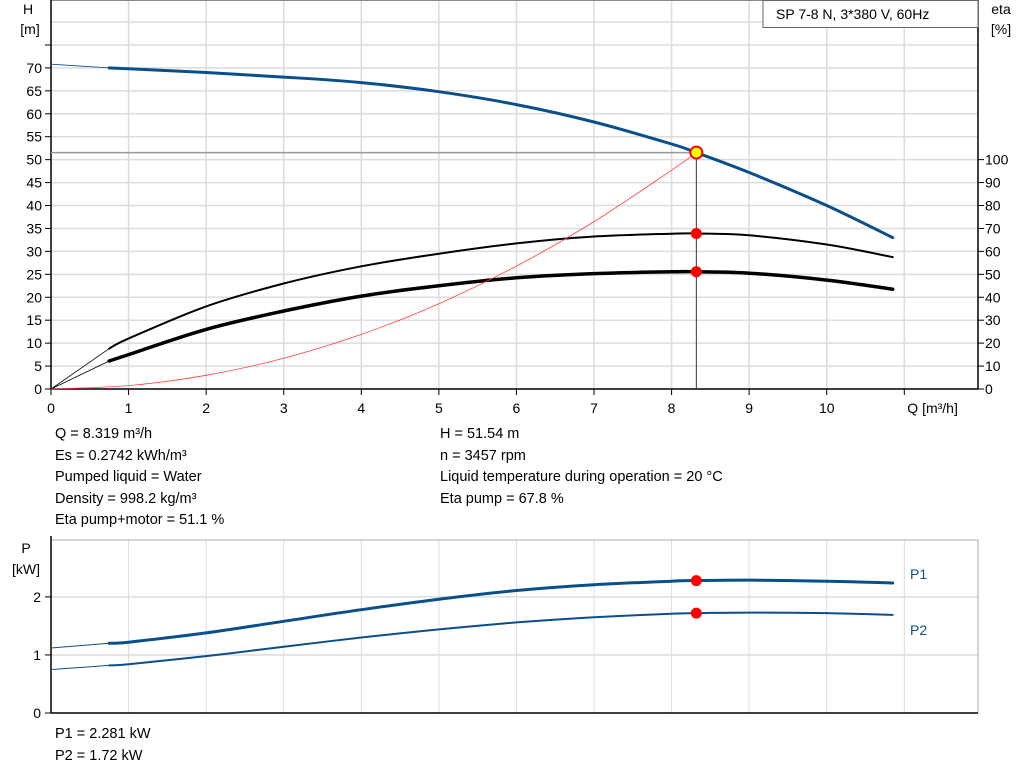 The width and height of the screenshot is (1024, 781). Describe the element at coordinates (80, 667) in the screenshot. I see `series-P2-extension` at that location.